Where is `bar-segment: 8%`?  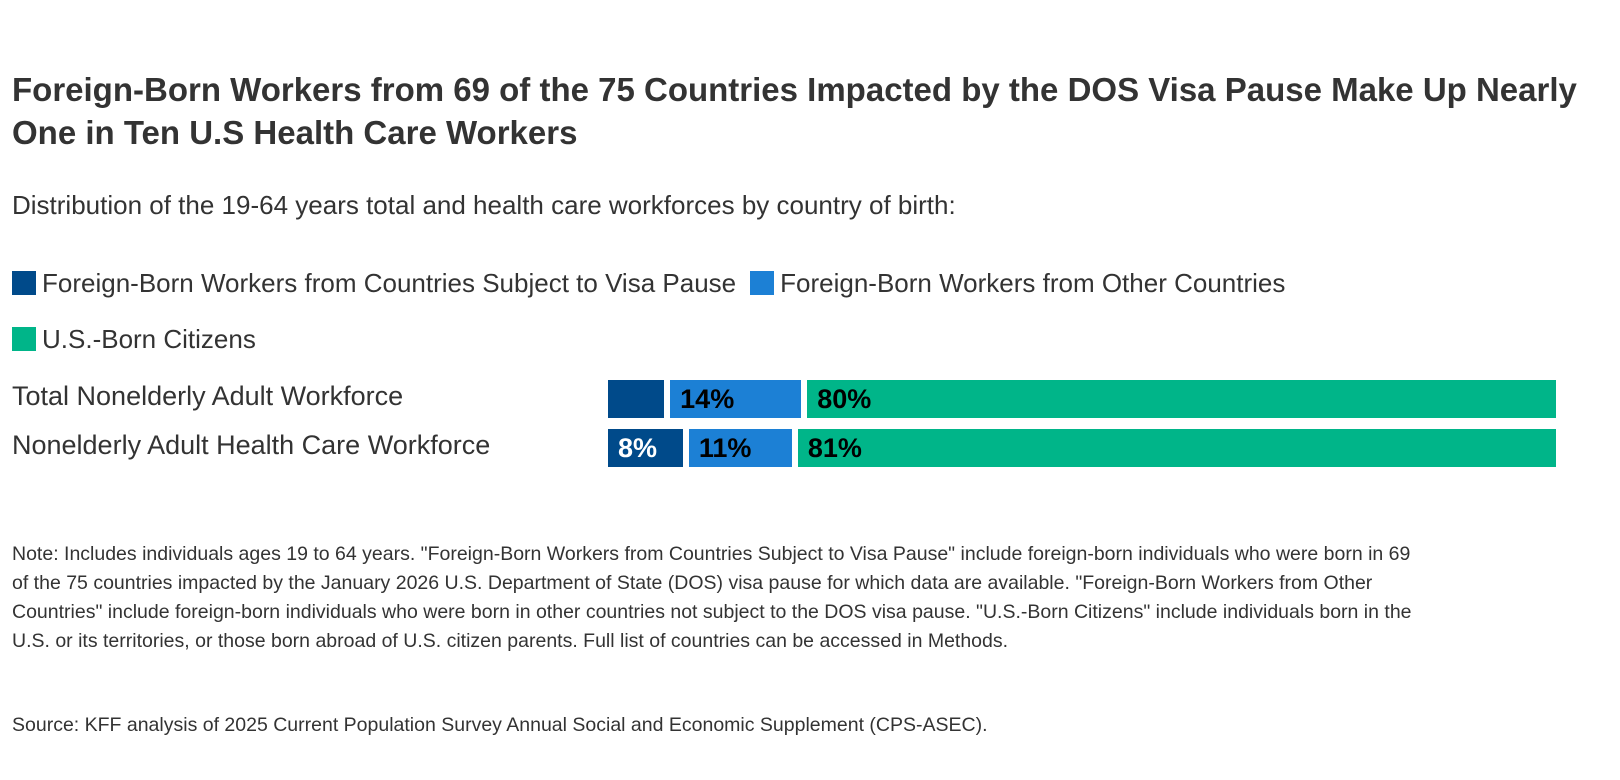 bar-segment: 8% is located at coordinates (645, 448).